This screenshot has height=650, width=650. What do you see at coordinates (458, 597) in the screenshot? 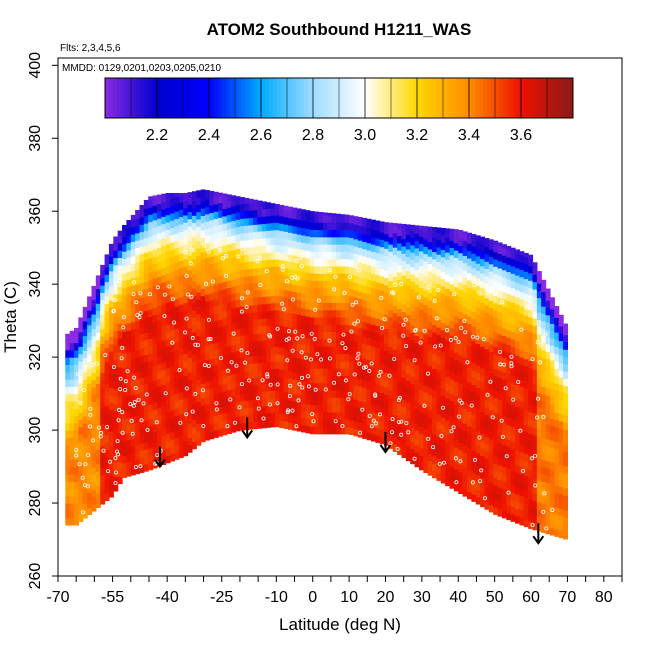
I see `x-tick-label: 40` at bounding box center [458, 597].